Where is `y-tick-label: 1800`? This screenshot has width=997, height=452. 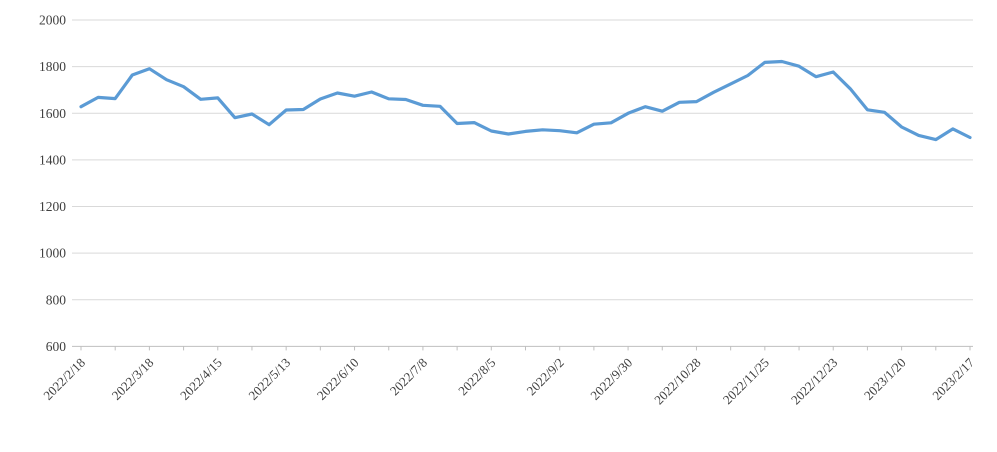
y-tick-label: 1800 is located at coordinates (52, 66).